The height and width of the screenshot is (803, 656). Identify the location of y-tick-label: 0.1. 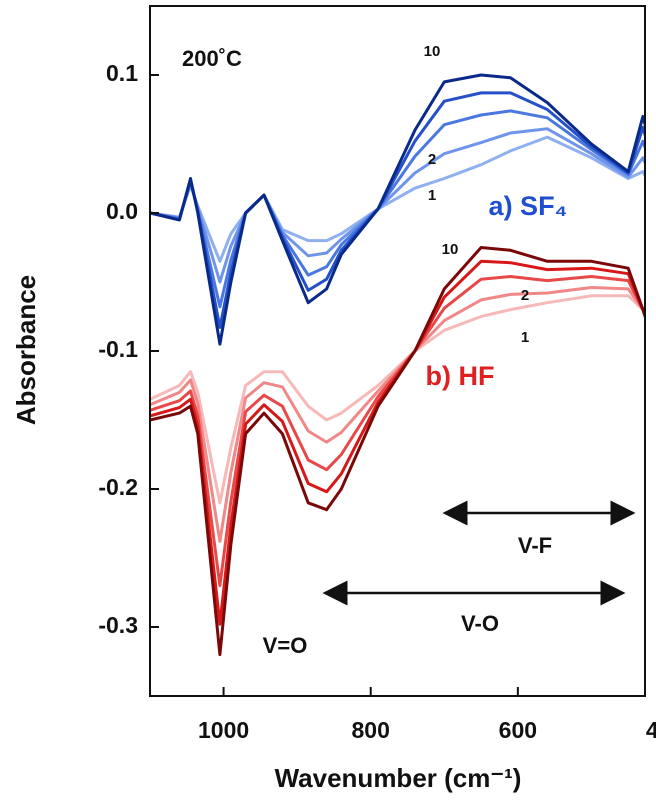
(122, 73).